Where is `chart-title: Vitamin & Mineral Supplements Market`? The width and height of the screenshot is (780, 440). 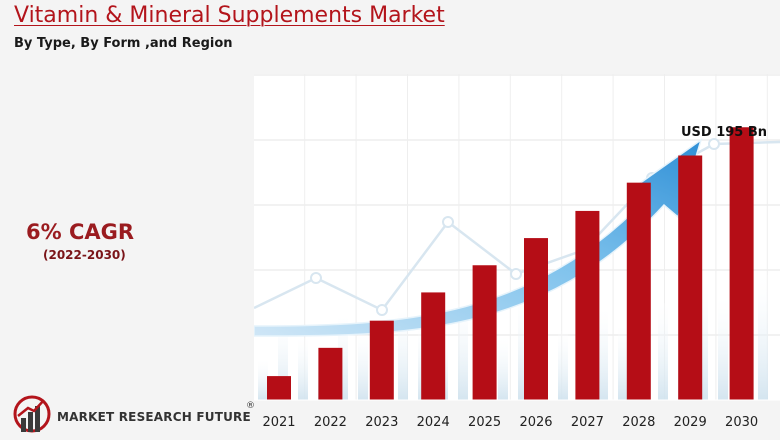 chart-title: Vitamin & Mineral Supplements Market is located at coordinates (229, 15).